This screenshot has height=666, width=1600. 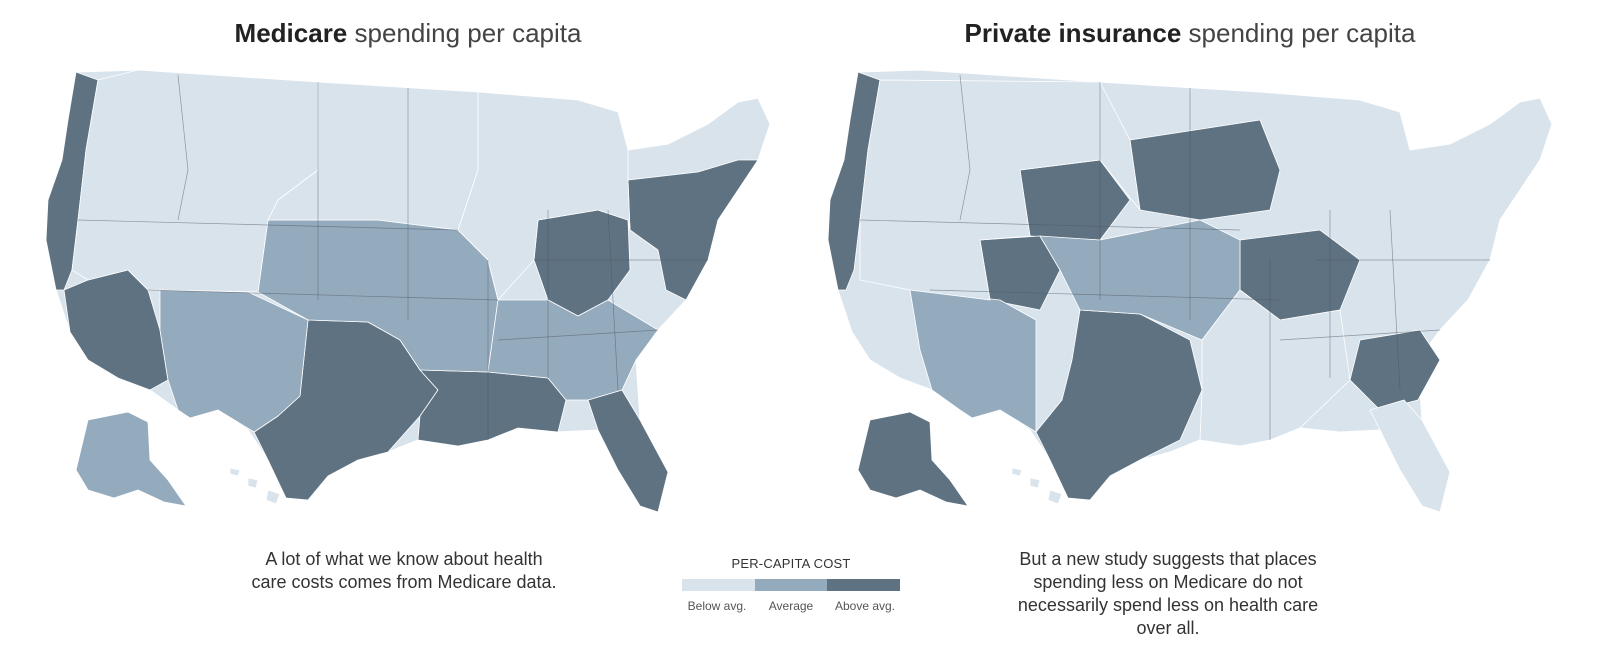 I want to click on region-upper-midwest, so click(x=544, y=196).